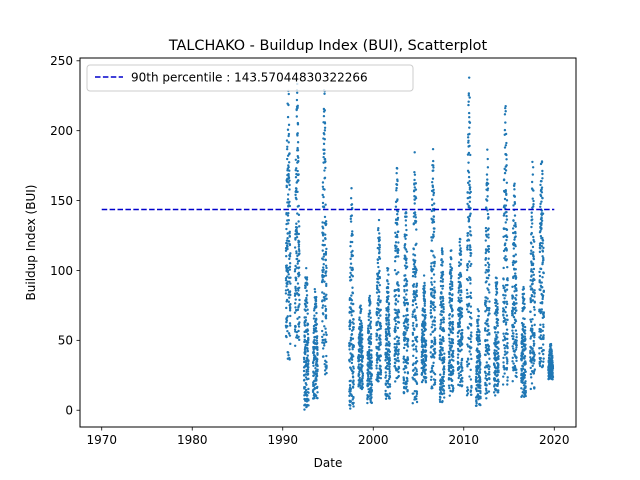 This screenshot has width=640, height=480. I want to click on y-tick-label: 150, so click(61, 201).